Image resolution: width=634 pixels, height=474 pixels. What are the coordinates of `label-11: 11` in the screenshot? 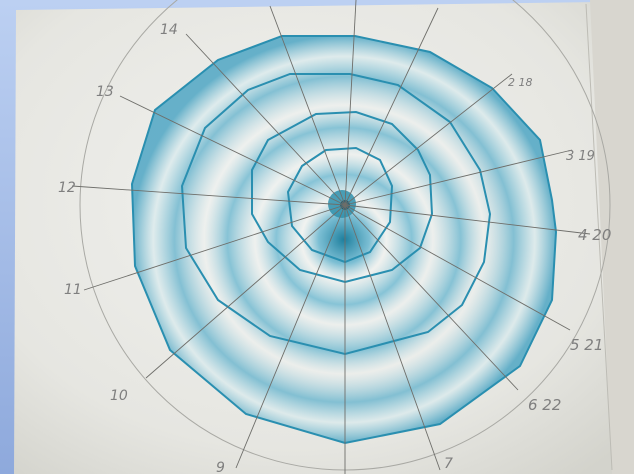 It's located at (73, 290).